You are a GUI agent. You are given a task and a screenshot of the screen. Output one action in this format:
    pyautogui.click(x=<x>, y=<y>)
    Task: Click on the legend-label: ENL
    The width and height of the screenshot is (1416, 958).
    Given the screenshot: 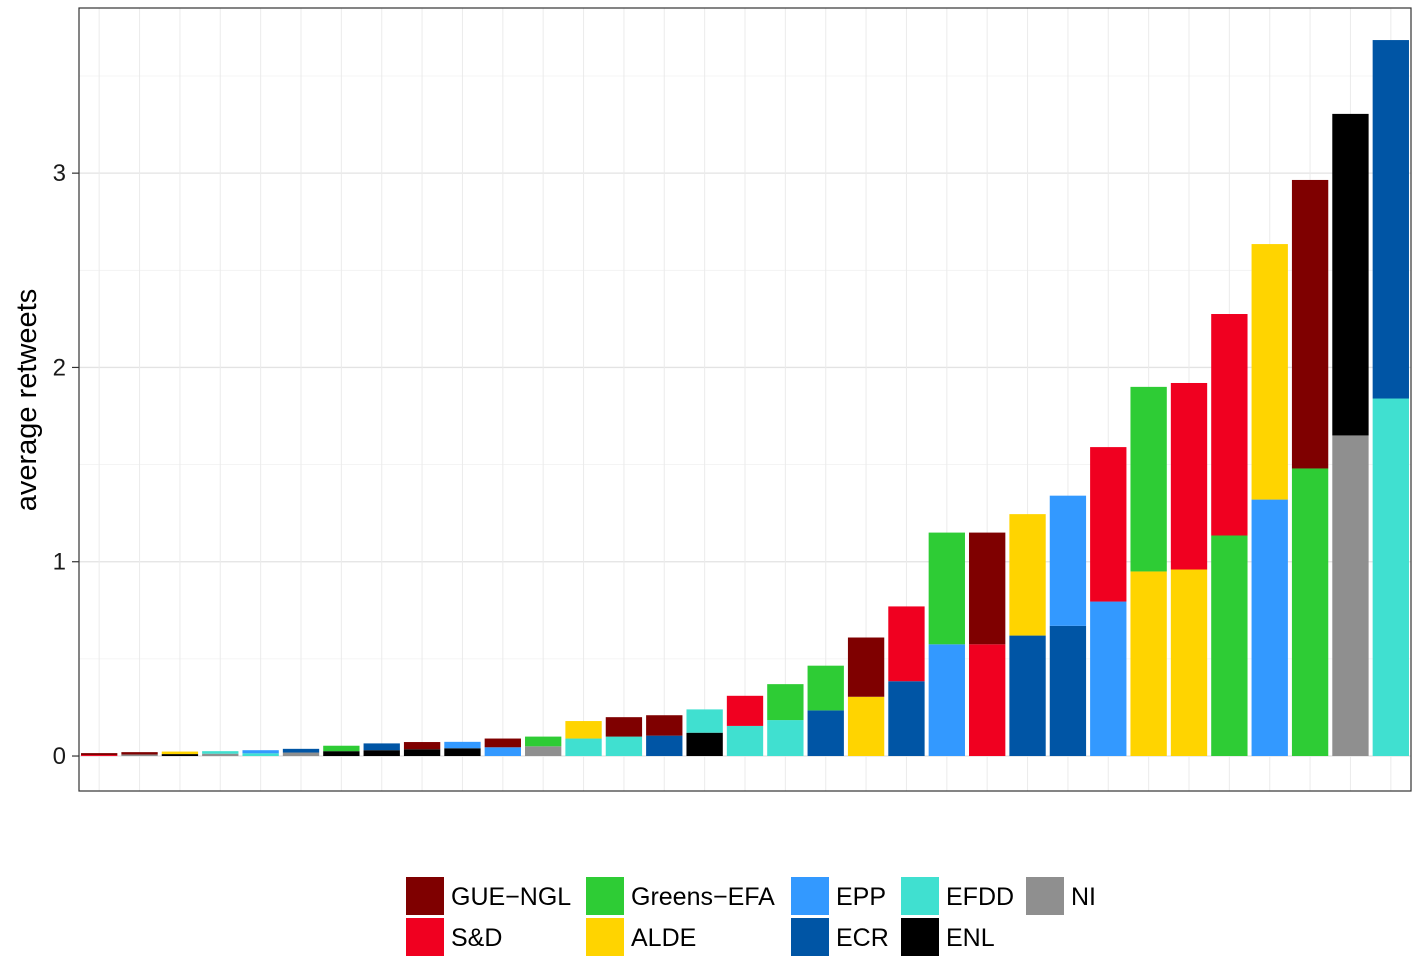 What is the action you would take?
    pyautogui.click(x=970, y=938)
    